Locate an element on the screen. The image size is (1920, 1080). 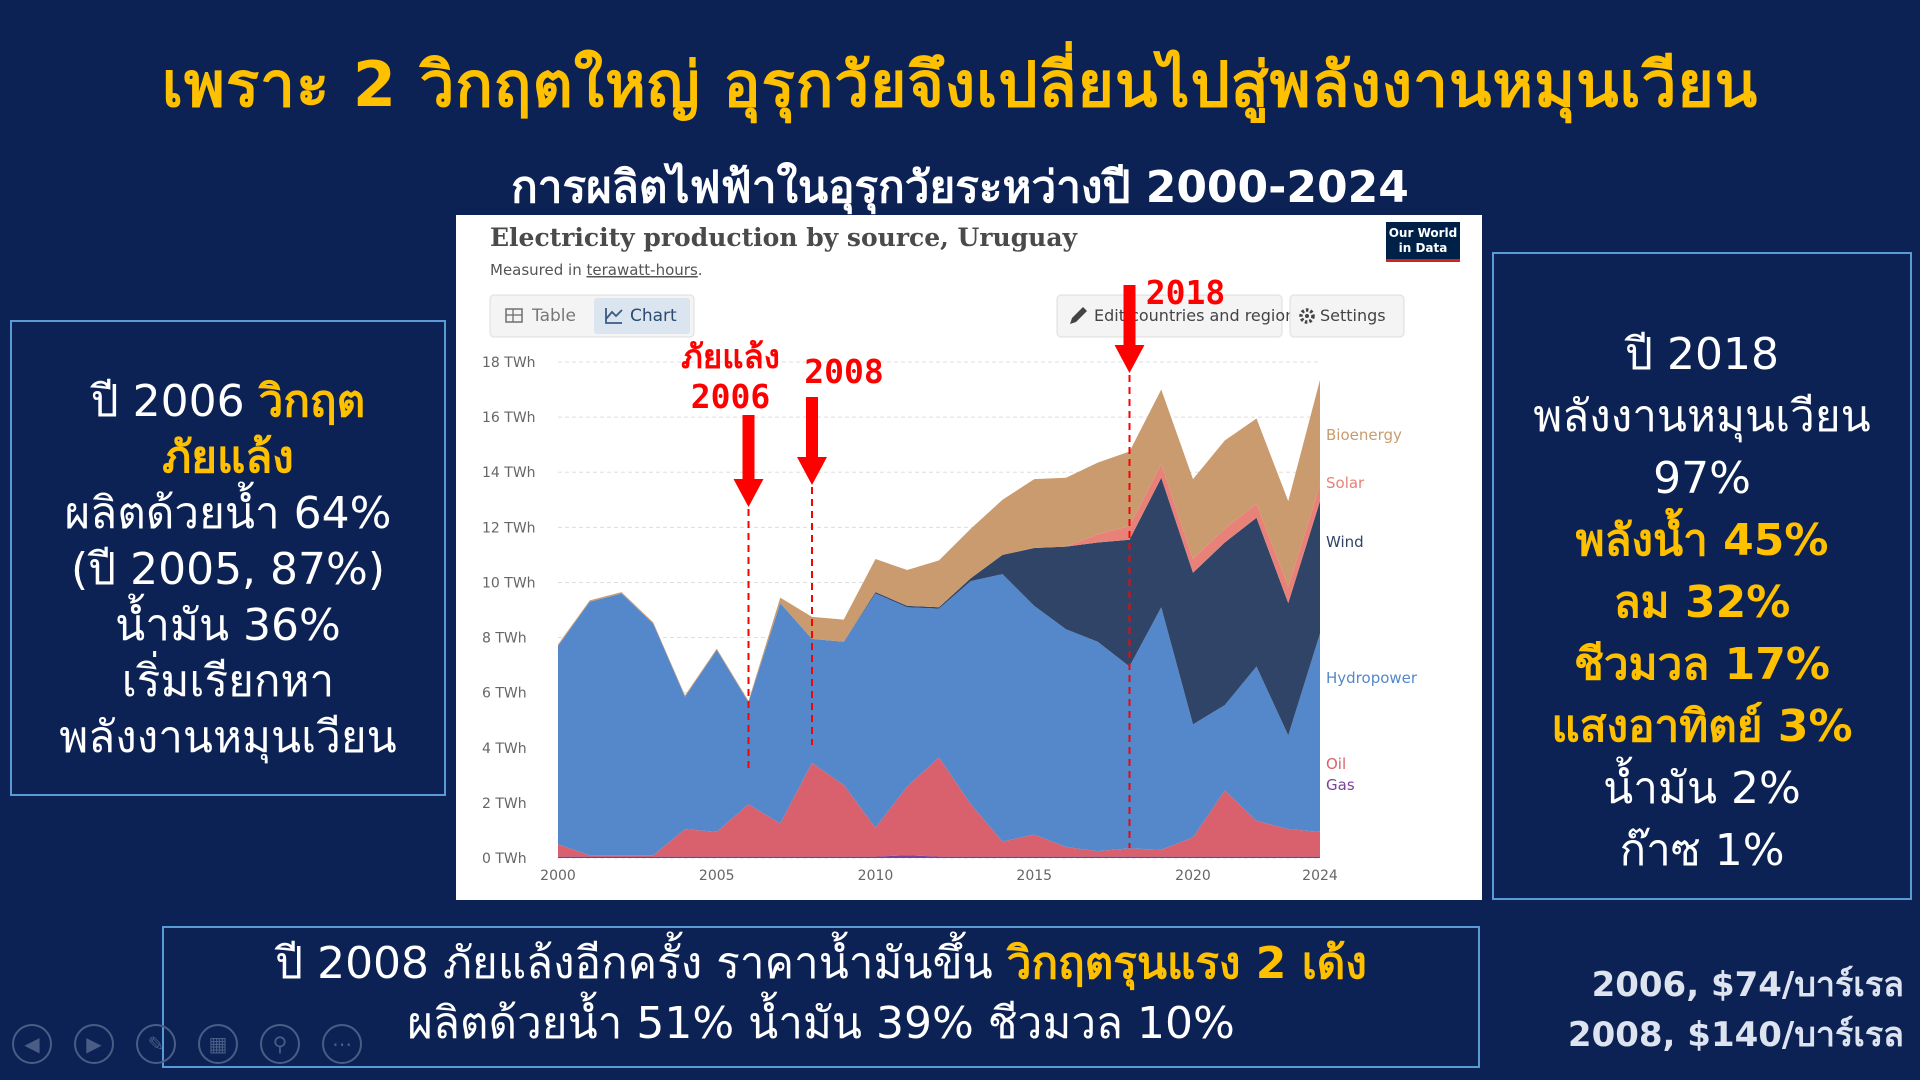
left-line-1: ปี 2006 วิกฤต is located at coordinates (228, 401).